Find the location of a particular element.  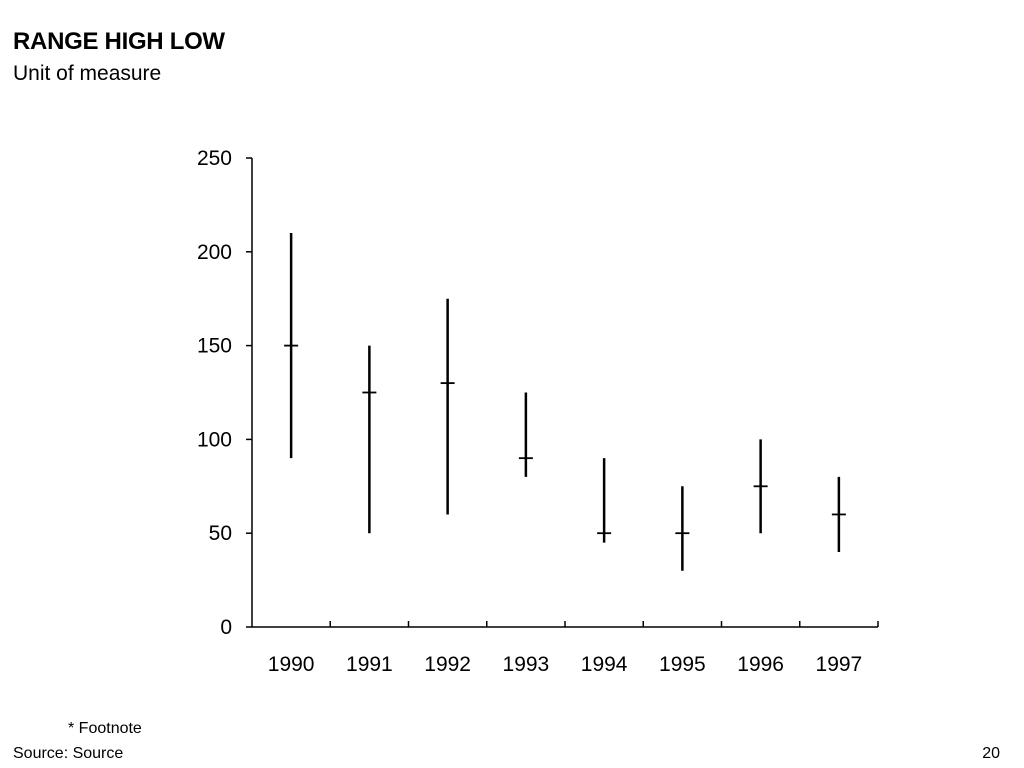

range-bar-1994 is located at coordinates (604, 500).